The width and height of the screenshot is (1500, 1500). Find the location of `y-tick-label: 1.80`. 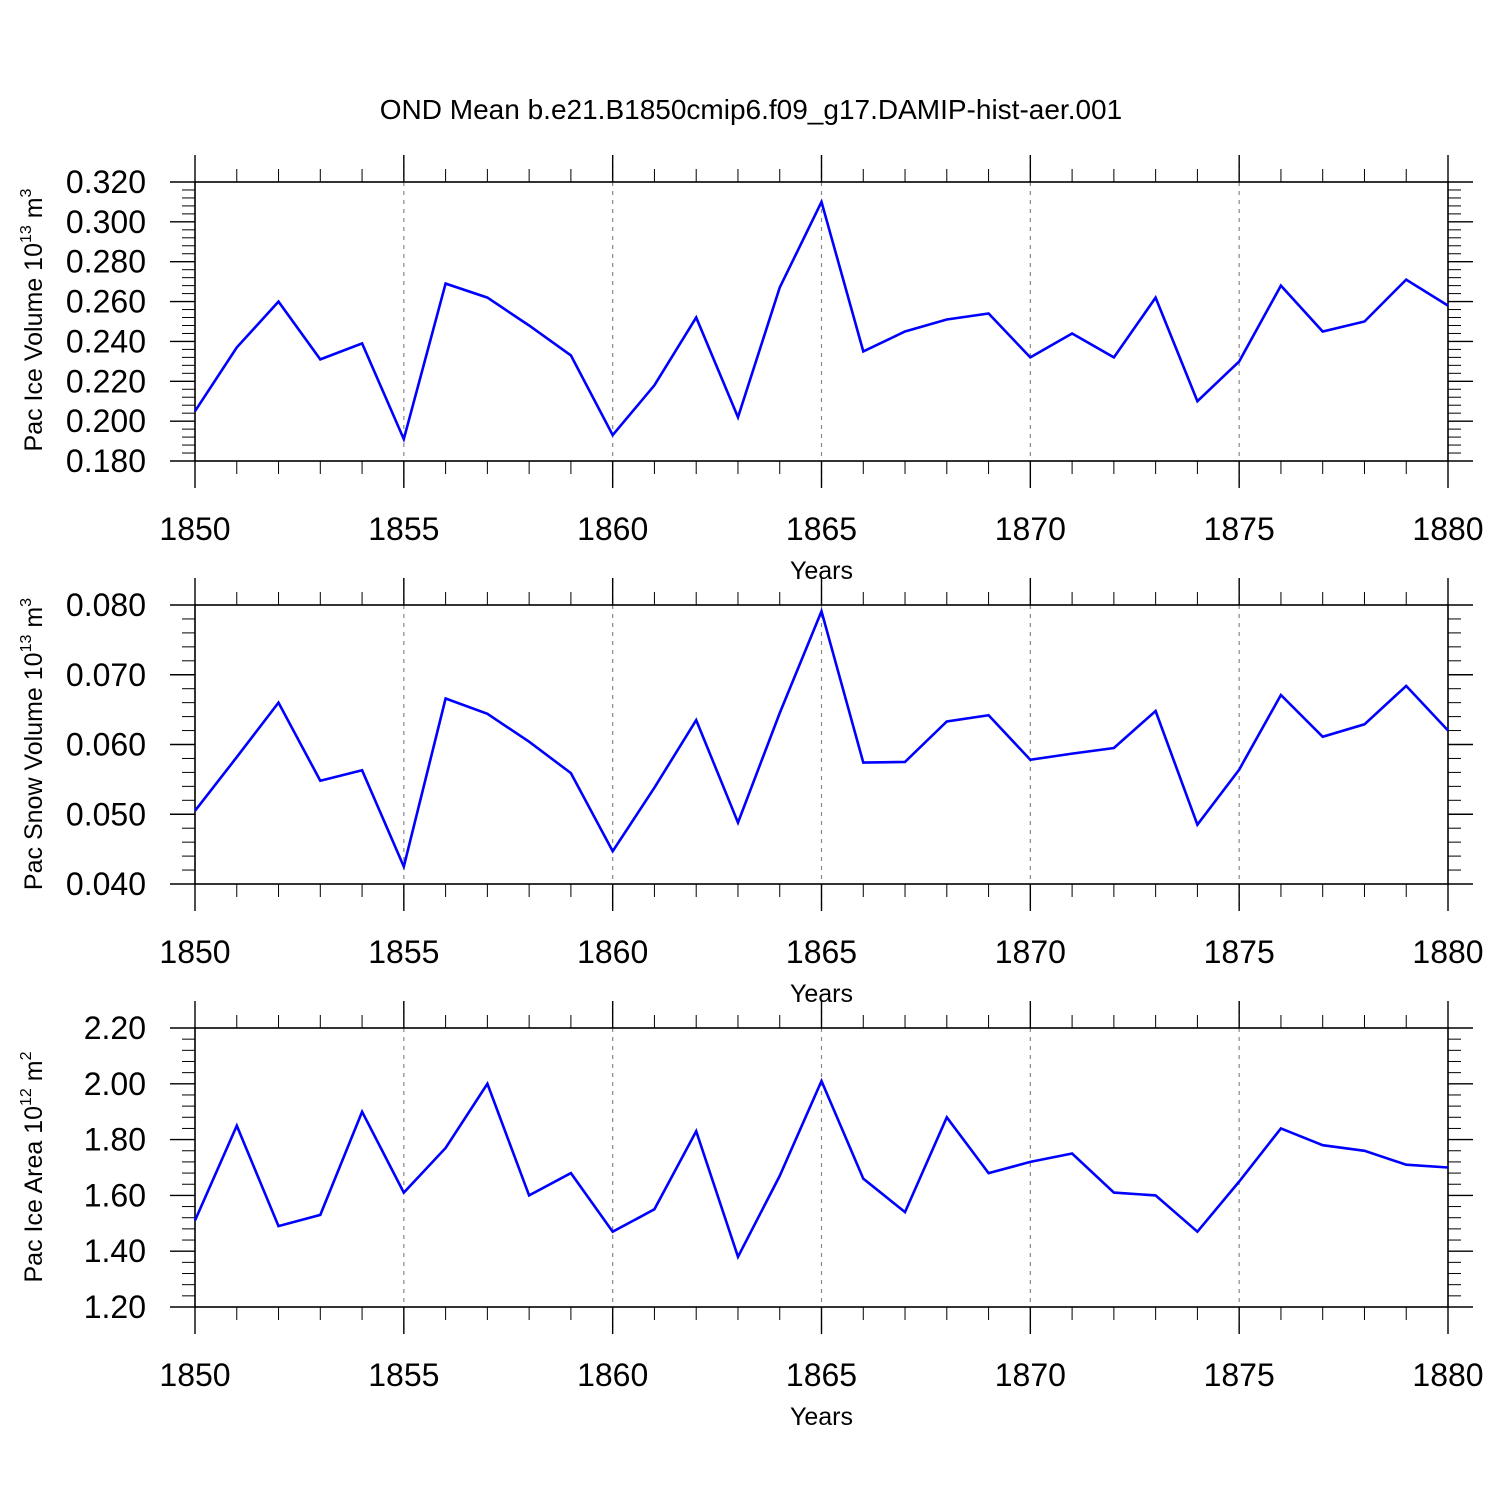

y-tick-label: 1.80 is located at coordinates (115, 1140).